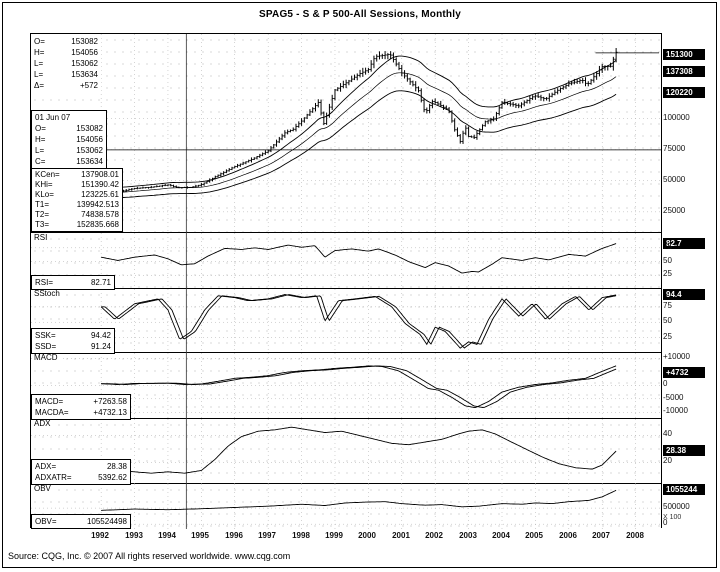 This screenshot has height=572, width=720. Describe the element at coordinates (468, 535) in the screenshot. I see `x-axis-label: 2003` at that location.